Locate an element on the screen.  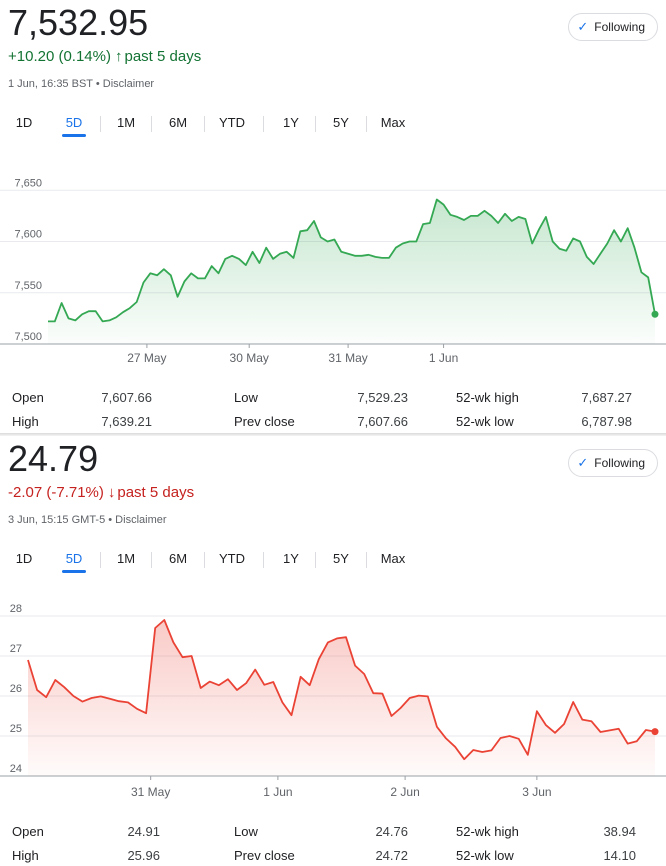
tab-label: 6M is located at coordinates (178, 558).